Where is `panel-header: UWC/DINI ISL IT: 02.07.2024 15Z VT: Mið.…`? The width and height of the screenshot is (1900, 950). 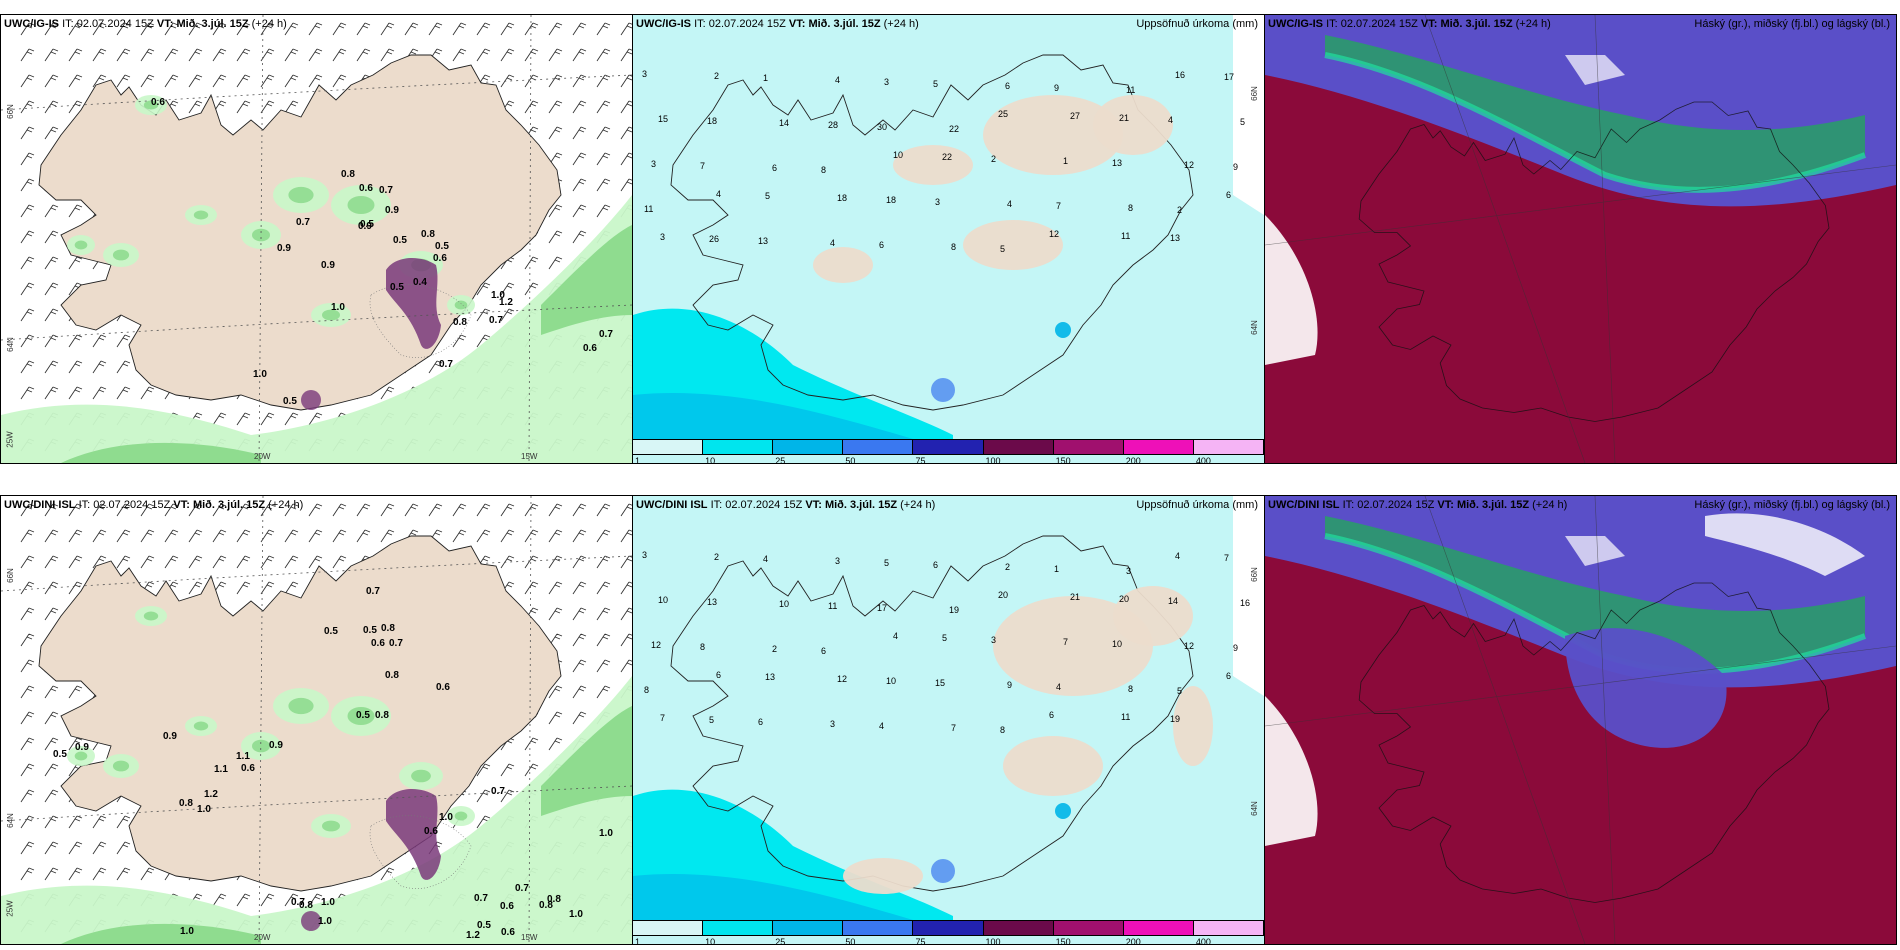
panel-header: UWC/DINI ISL IT: 02.07.2024 15Z VT: Mið.… is located at coordinates (1418, 505).